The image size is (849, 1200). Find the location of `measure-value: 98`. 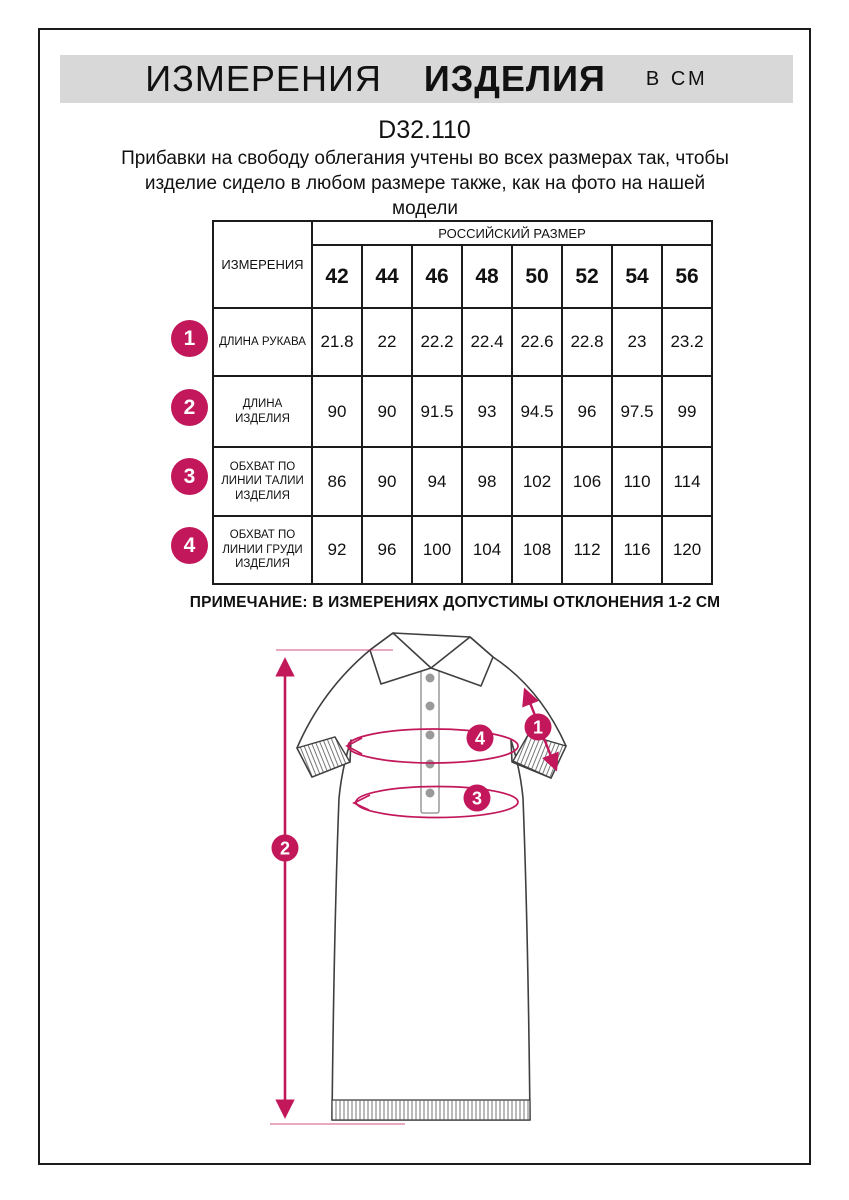

measure-value: 98 is located at coordinates (487, 481).